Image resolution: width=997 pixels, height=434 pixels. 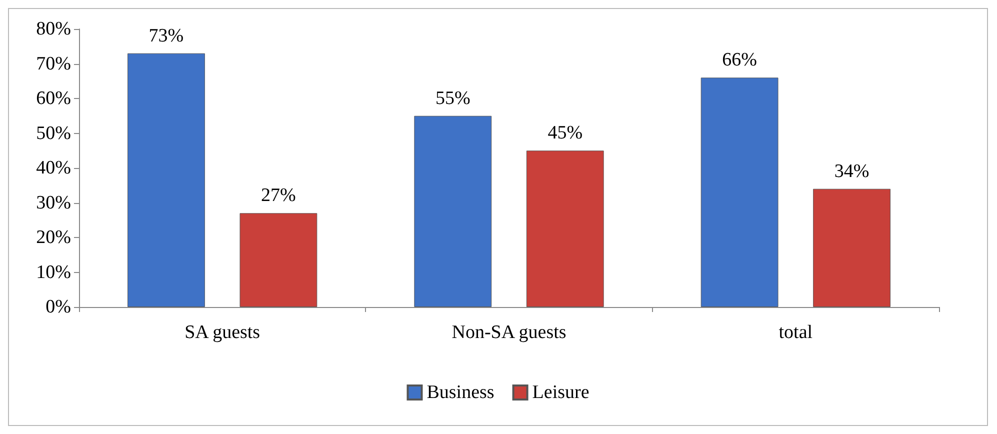 I want to click on data-label: 73%, so click(x=166, y=35).